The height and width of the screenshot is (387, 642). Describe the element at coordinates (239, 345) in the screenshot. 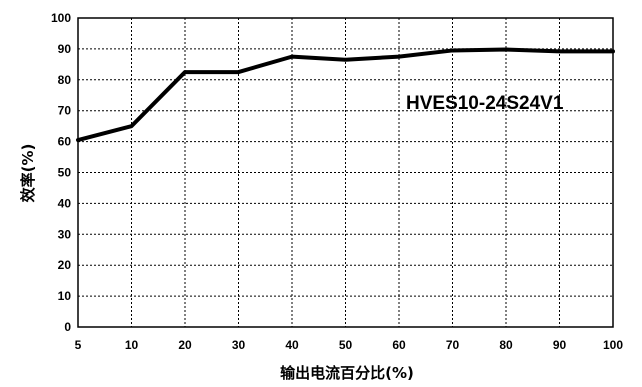

I see `x-tick-label: 30` at that location.